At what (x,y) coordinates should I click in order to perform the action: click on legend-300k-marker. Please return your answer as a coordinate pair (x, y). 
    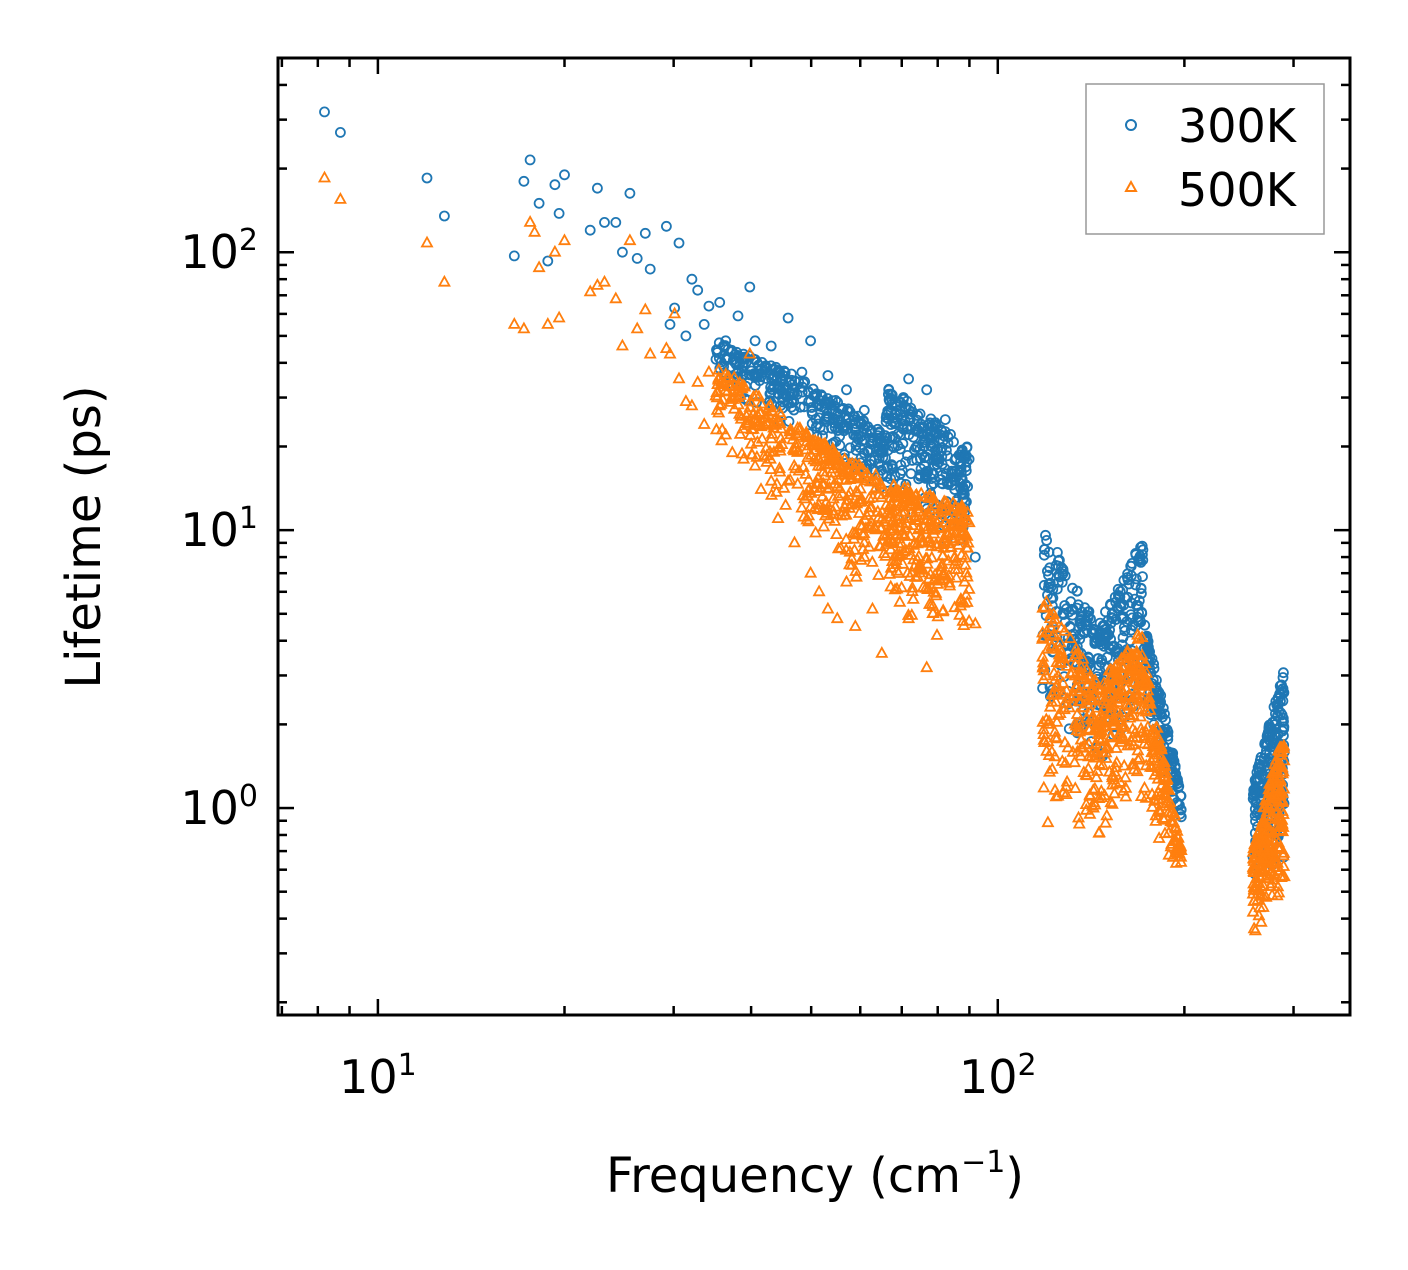
    Looking at the image, I should click on (1131, 125).